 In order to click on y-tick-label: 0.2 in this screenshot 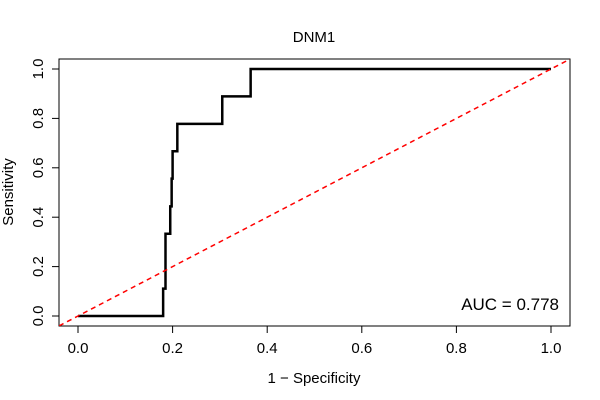, I will do `click(38, 266)`.